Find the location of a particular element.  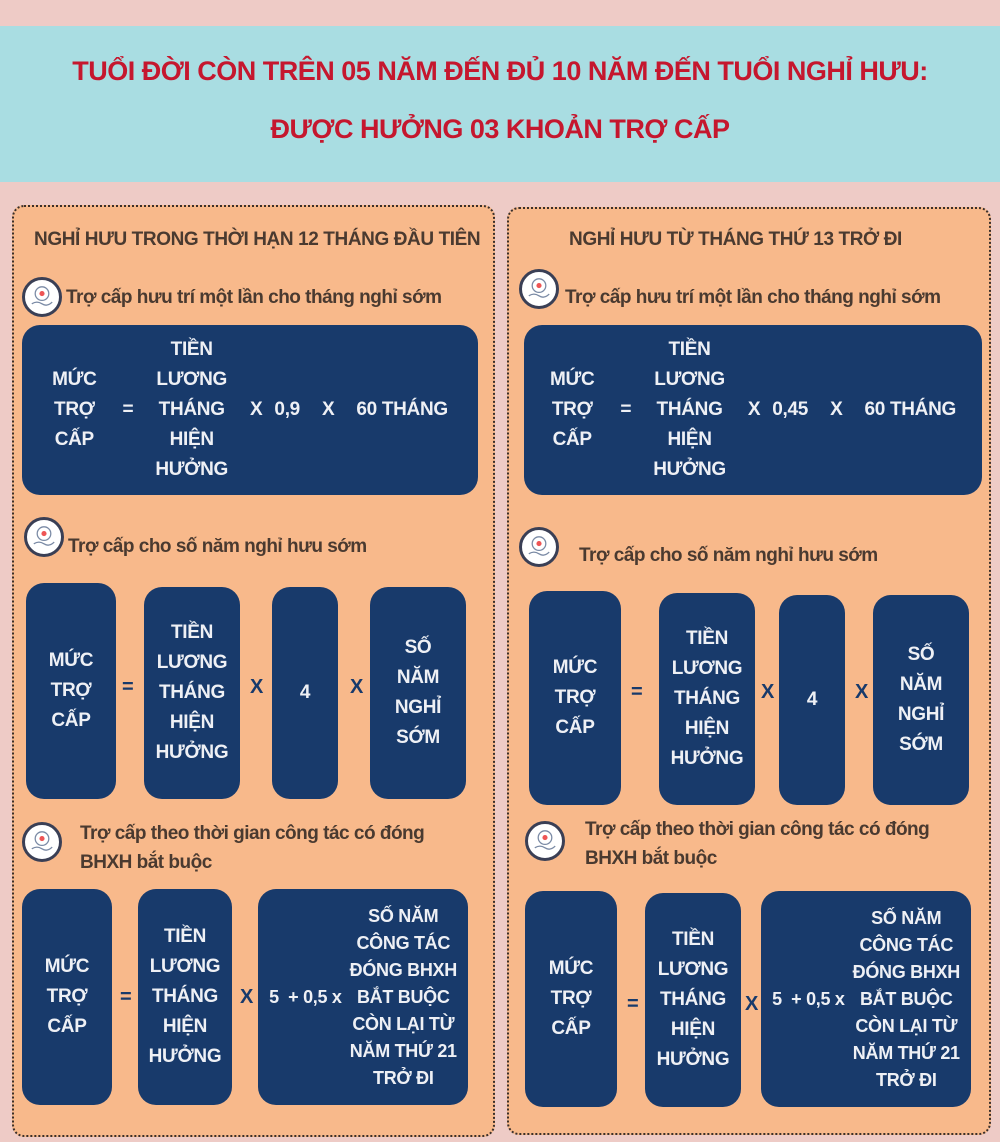

text: NGHỈ is located at coordinates (921, 714).